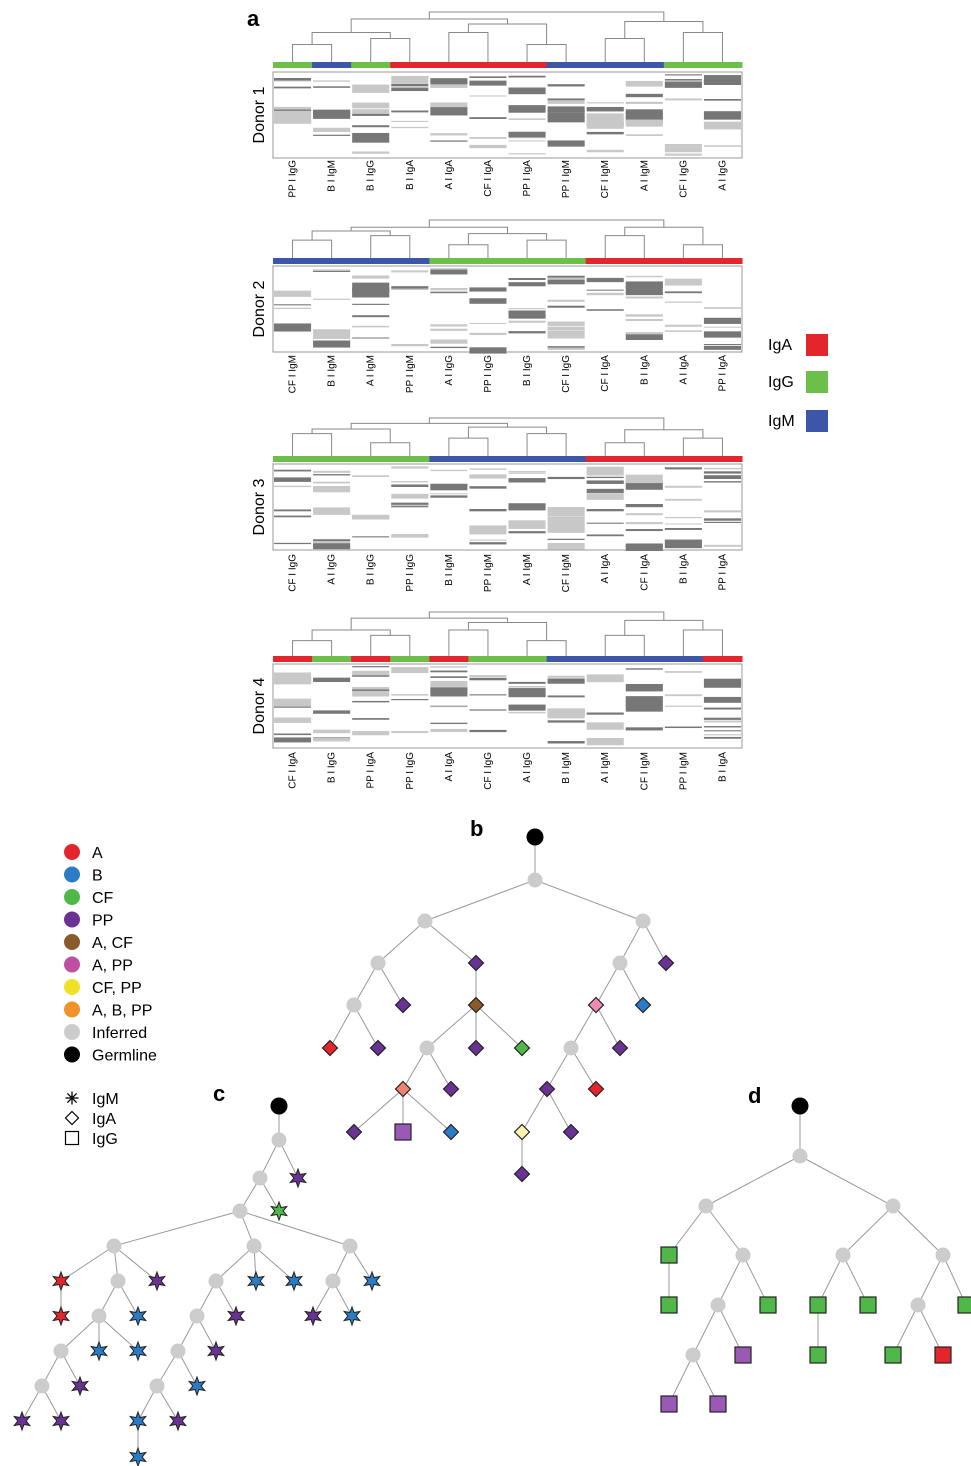 The image size is (971, 1466). Describe the element at coordinates (332, 176) in the screenshot. I see `column-label: B I IgM` at that location.